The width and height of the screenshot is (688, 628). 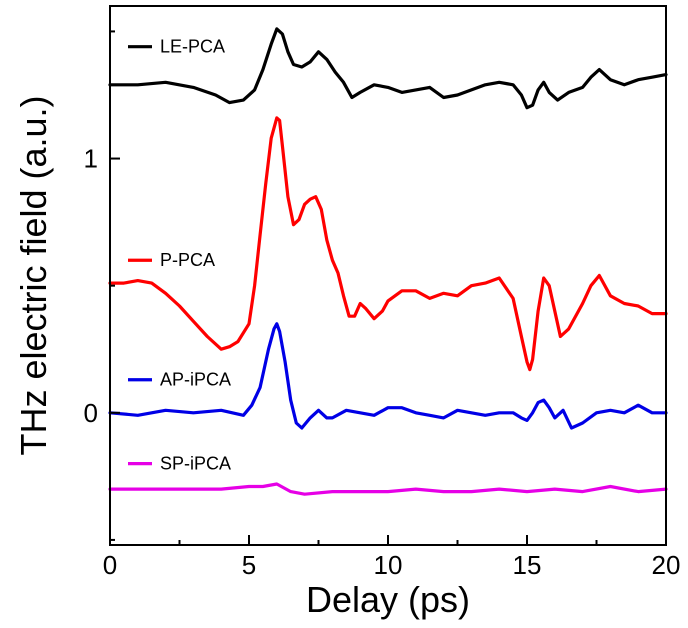 I want to click on series-line-ap-ipca, so click(x=388, y=376).